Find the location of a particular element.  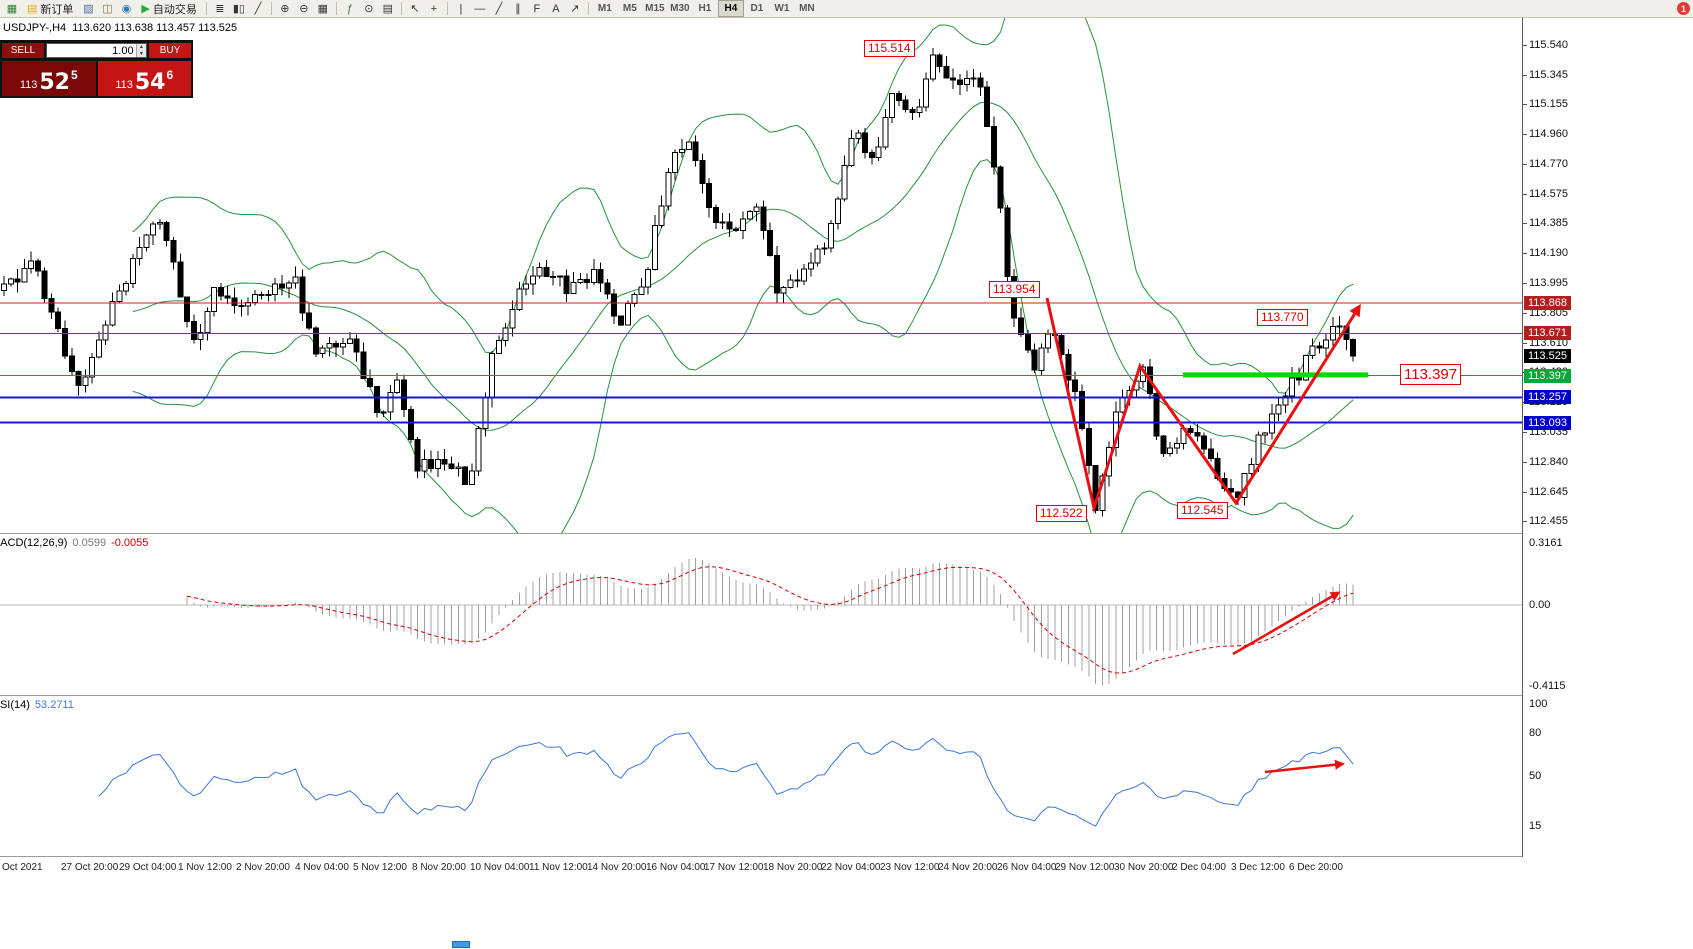

templates-icon: ▤ is located at coordinates (388, 9).